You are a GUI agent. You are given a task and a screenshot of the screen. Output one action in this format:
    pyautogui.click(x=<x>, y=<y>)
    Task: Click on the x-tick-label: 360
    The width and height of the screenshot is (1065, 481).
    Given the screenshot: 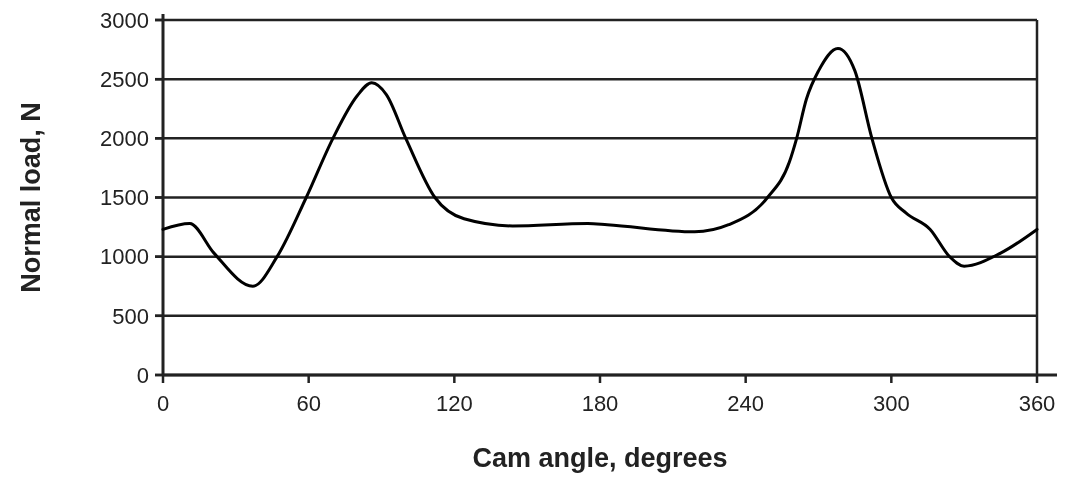 What is the action you would take?
    pyautogui.click(x=1037, y=403)
    